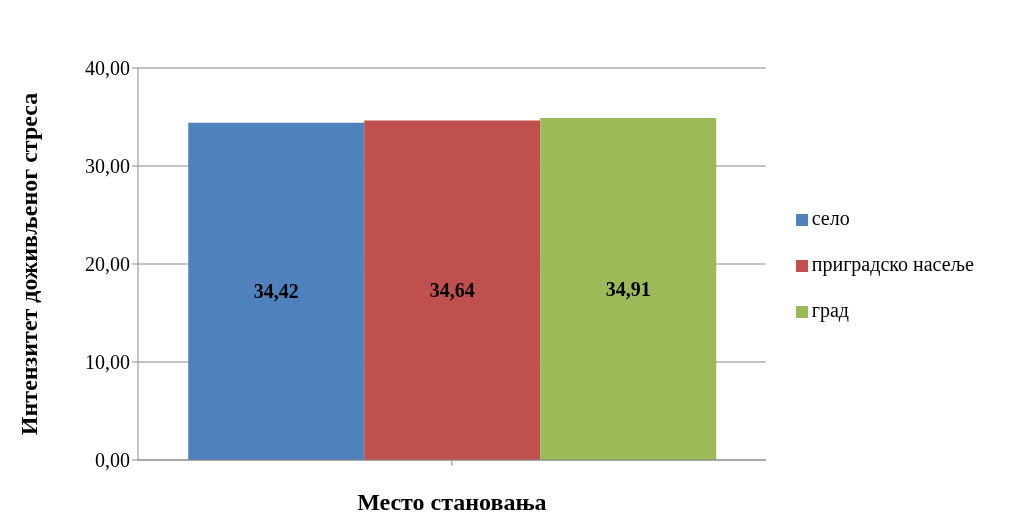 The width and height of the screenshot is (1012, 528). I want to click on y-tick-label: 10,00, so click(107, 362).